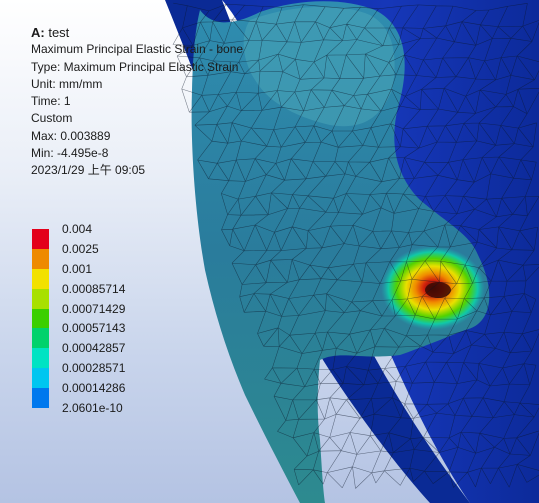 The width and height of the screenshot is (539, 503). What do you see at coordinates (70, 153) in the screenshot?
I see `result-min: Min: -4.495e-8` at bounding box center [70, 153].